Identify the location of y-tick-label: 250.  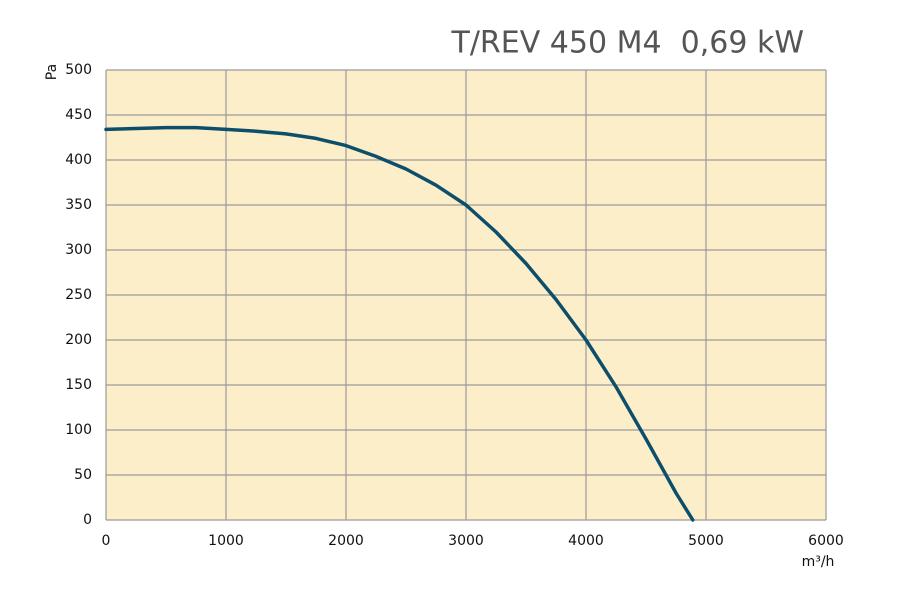
(78, 295).